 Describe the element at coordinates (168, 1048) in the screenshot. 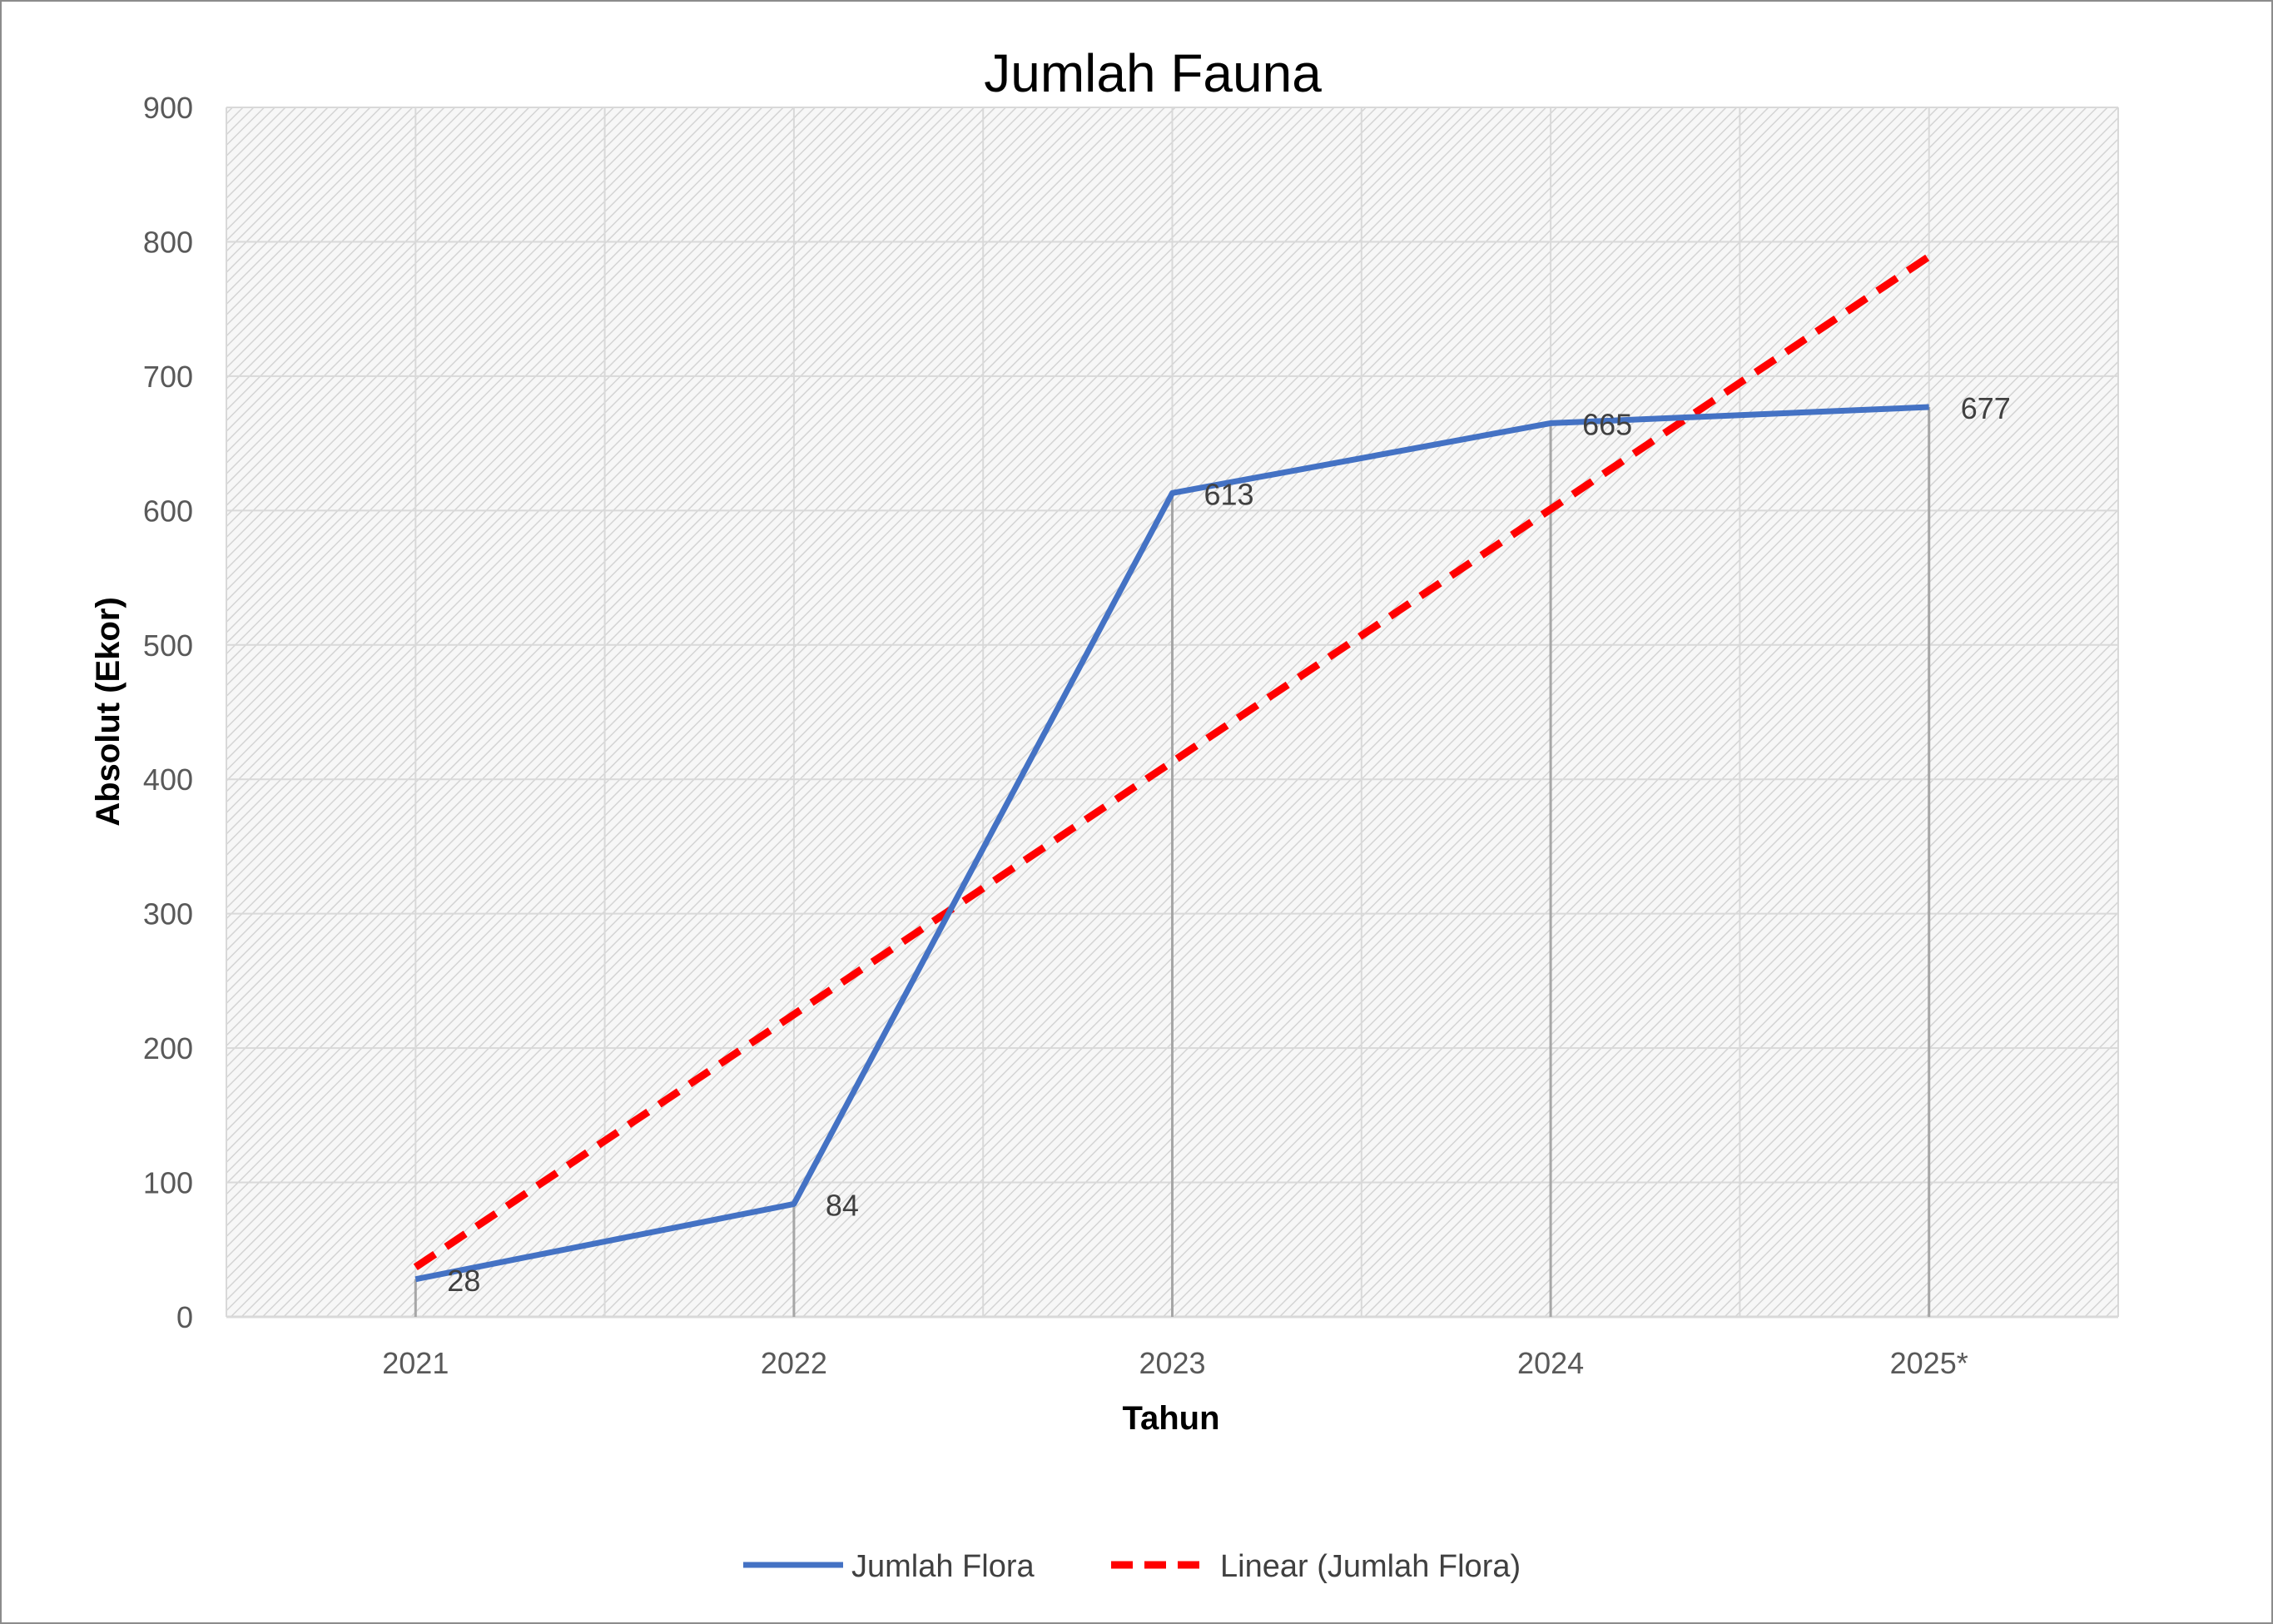

I see `y-tick-label: 200` at that location.